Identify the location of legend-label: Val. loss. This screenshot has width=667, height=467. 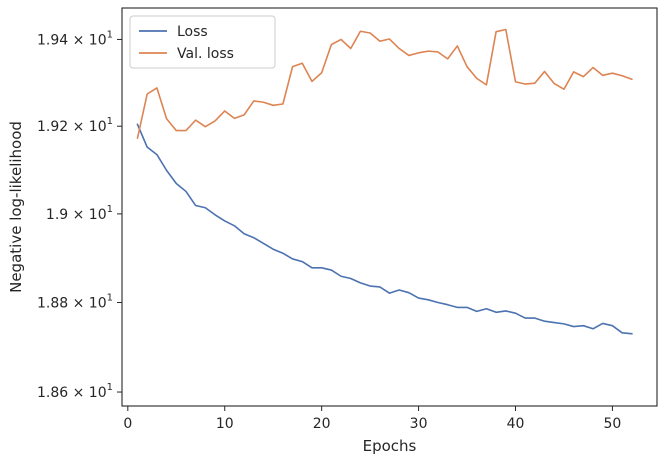
(205, 54).